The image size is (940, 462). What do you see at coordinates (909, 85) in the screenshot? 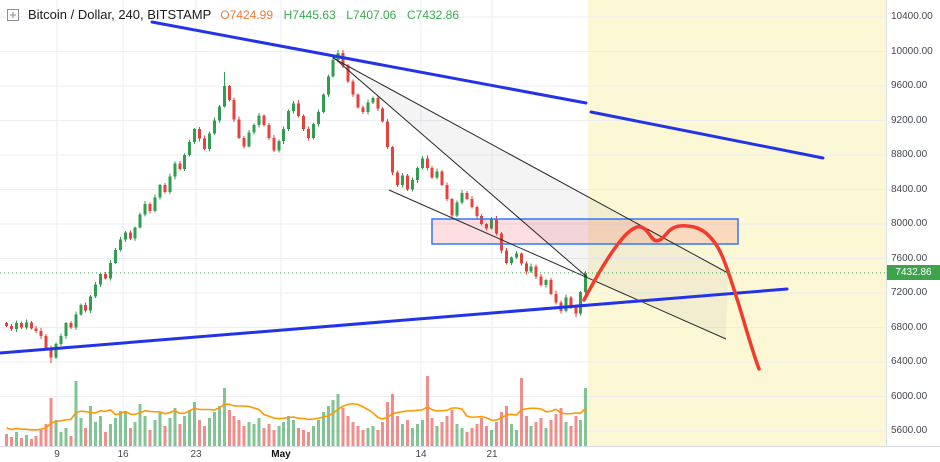
I see `price-axis-label: 9600.00` at bounding box center [909, 85].